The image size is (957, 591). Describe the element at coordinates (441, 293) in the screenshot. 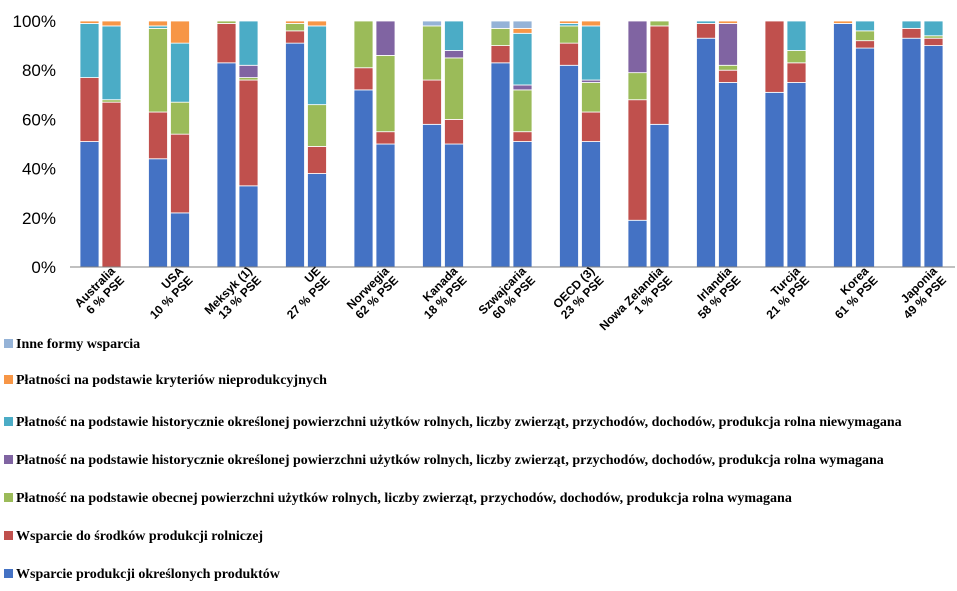

I see `category-label: Kanada18 % PSE` at that location.